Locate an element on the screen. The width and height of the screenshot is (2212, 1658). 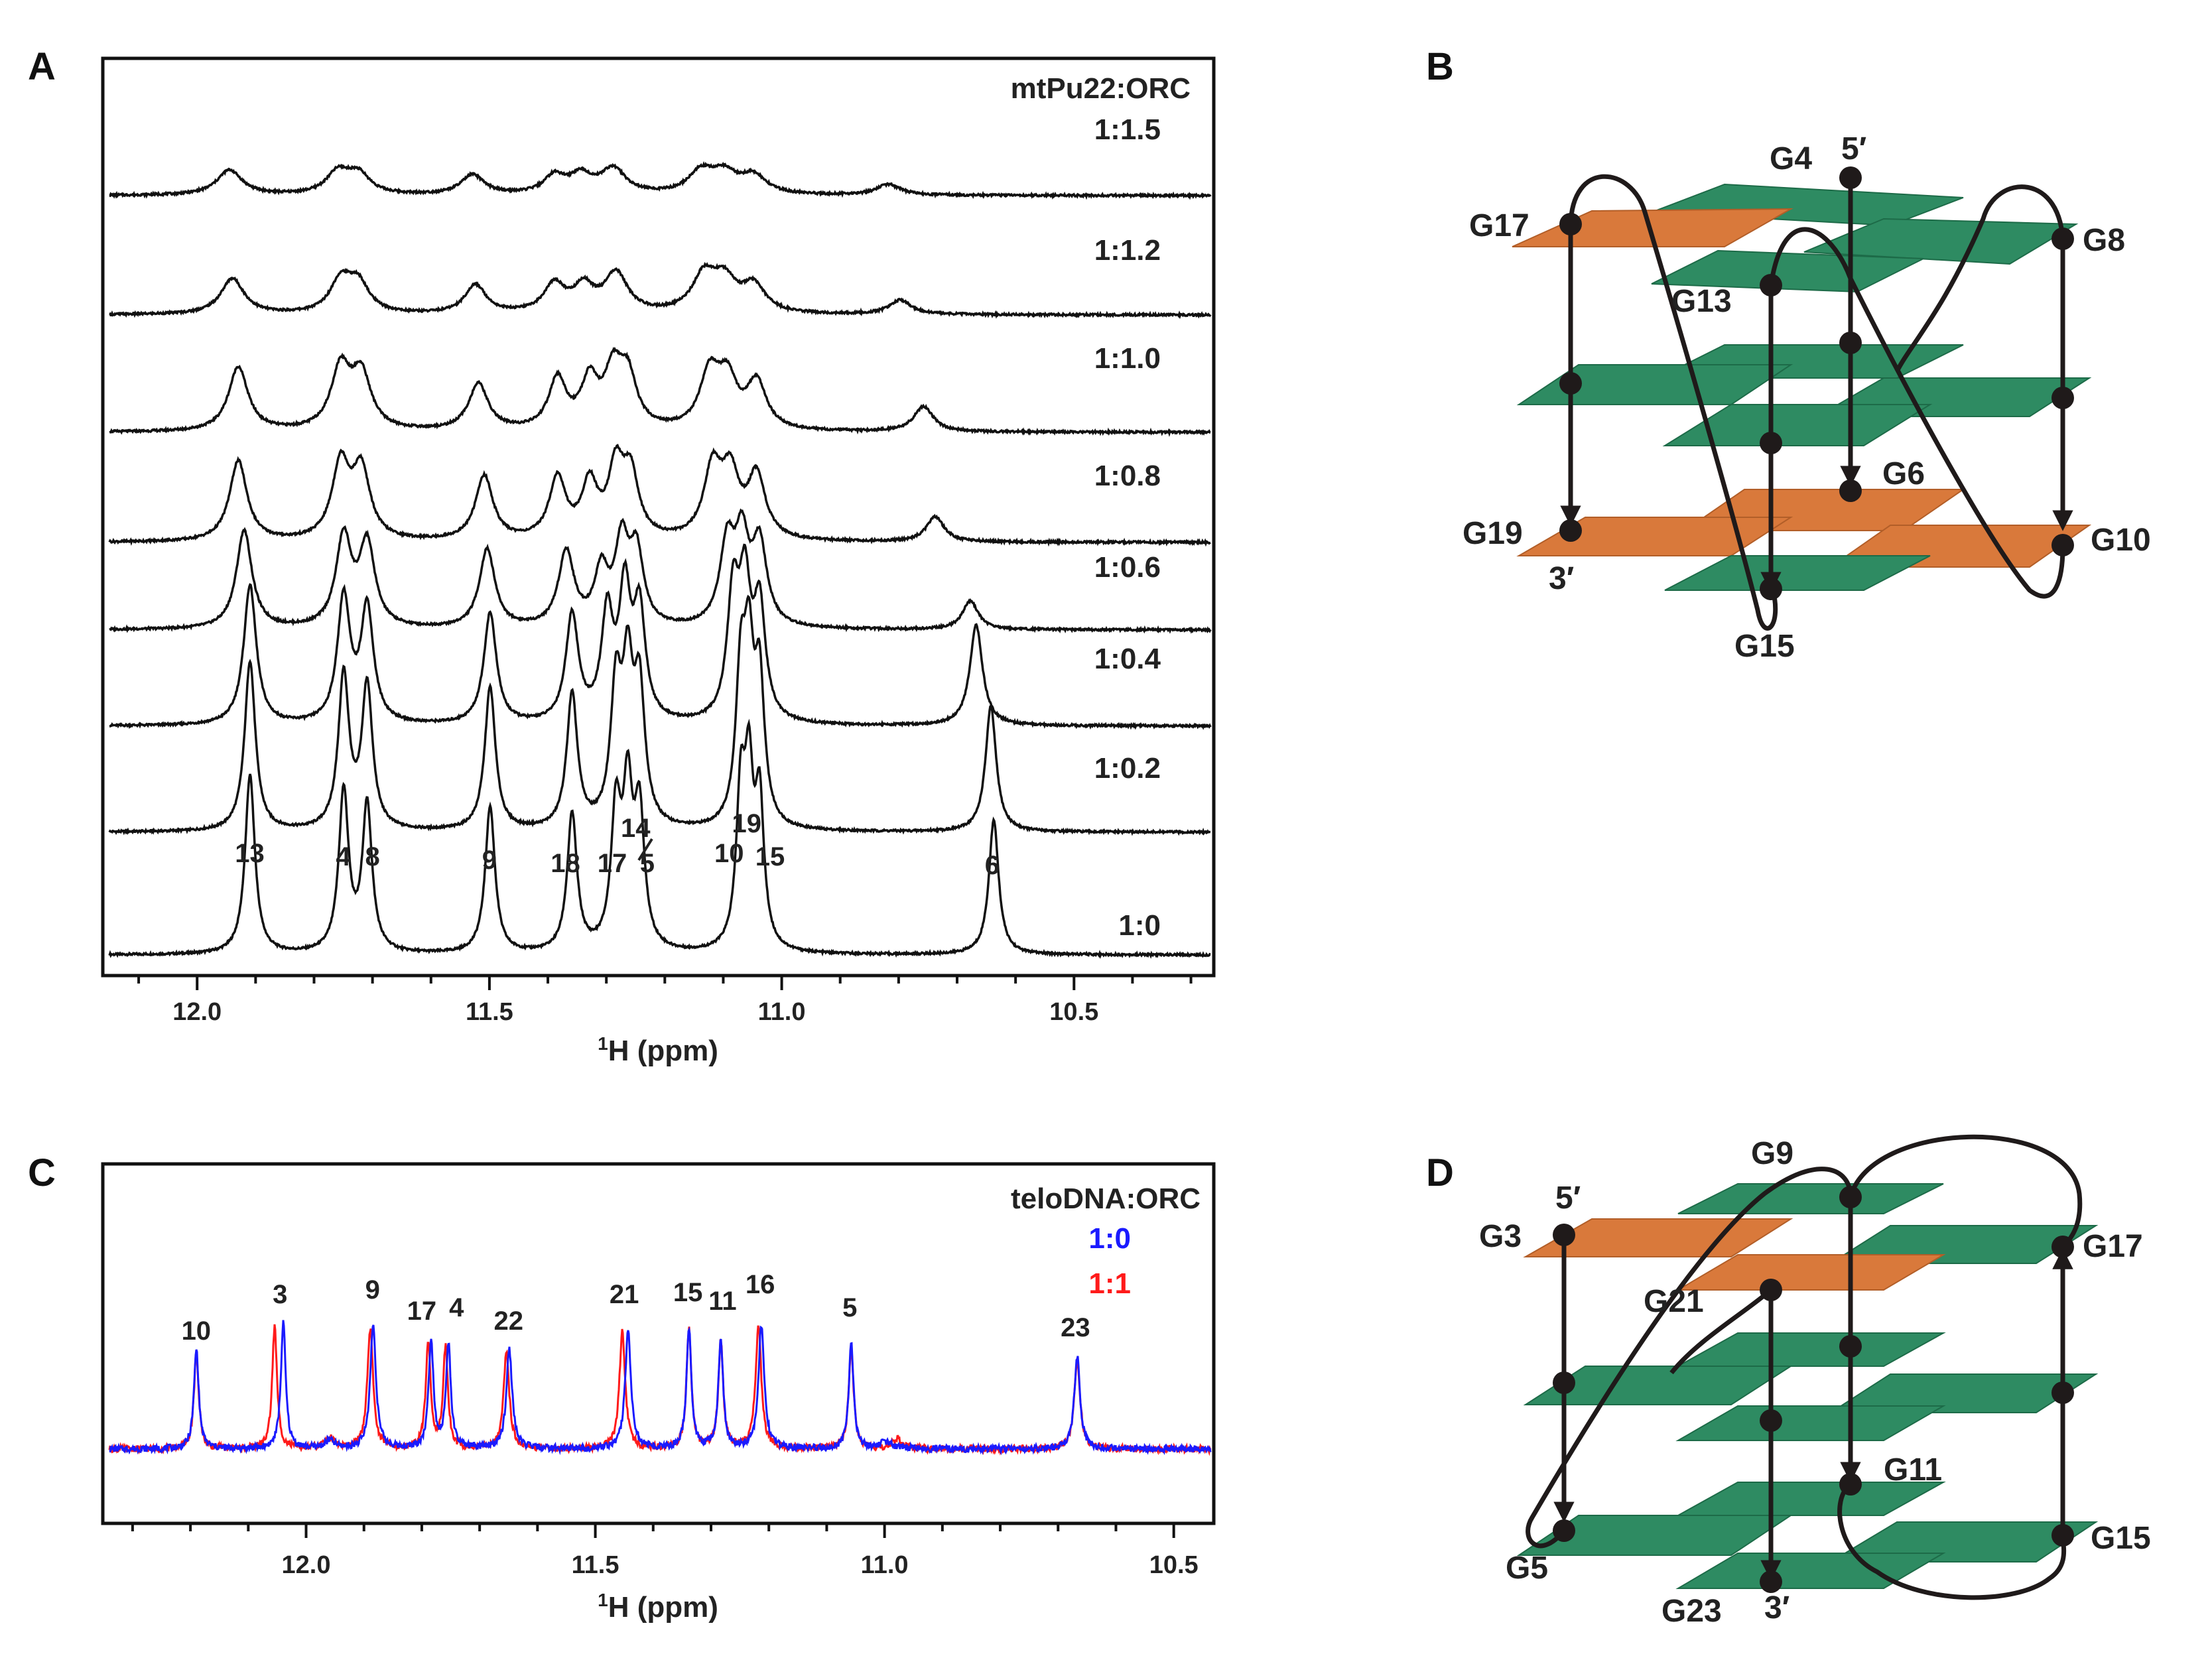
chart-c-peak-labels: 10 3 9 17 4 22 21 15 11 16 5 23 is located at coordinates (636, 1308).